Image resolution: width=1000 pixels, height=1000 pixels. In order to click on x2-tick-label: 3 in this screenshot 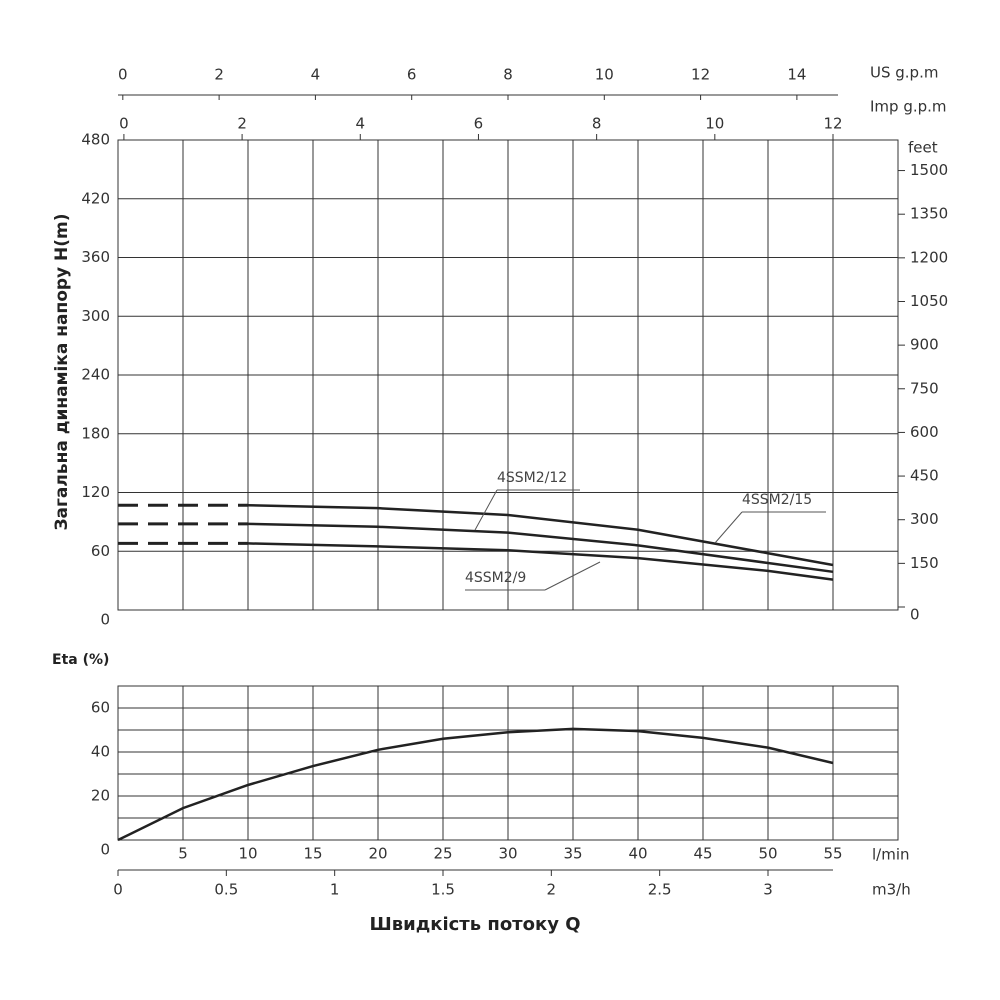, I will do `click(768, 890)`.